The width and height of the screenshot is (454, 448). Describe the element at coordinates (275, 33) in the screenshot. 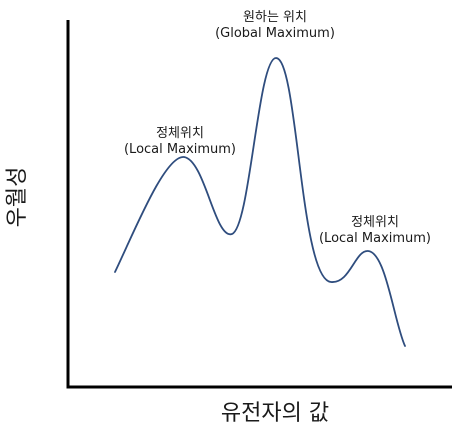

I see `annotation-global-maximum-line2: (Global Maximum)` at that location.